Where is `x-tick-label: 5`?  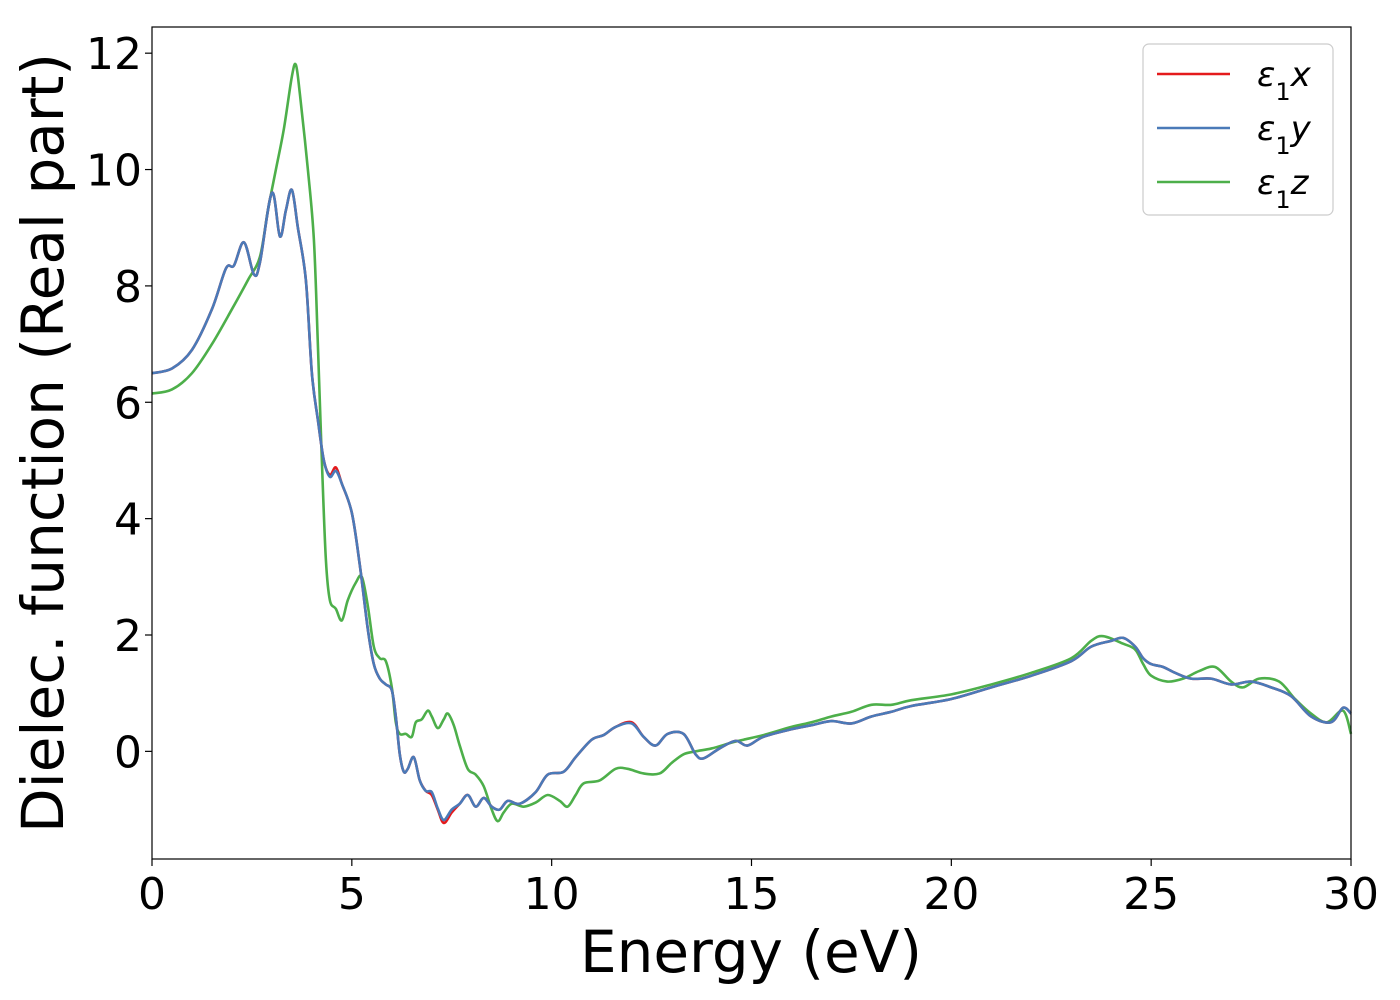 x-tick-label: 5 is located at coordinates (352, 894).